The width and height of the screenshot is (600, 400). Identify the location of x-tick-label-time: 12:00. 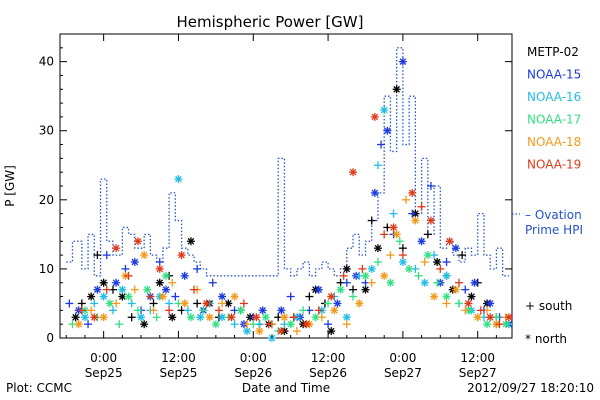
(477, 358).